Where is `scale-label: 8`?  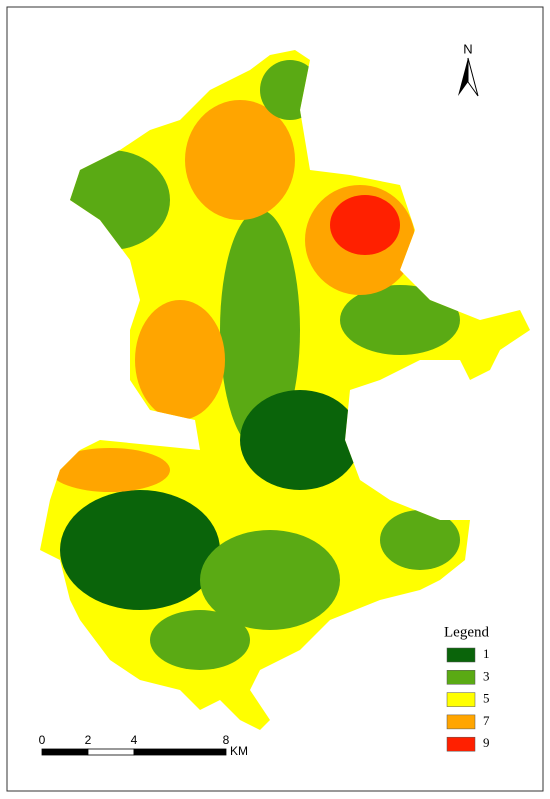 scale-label: 8 is located at coordinates (226, 740).